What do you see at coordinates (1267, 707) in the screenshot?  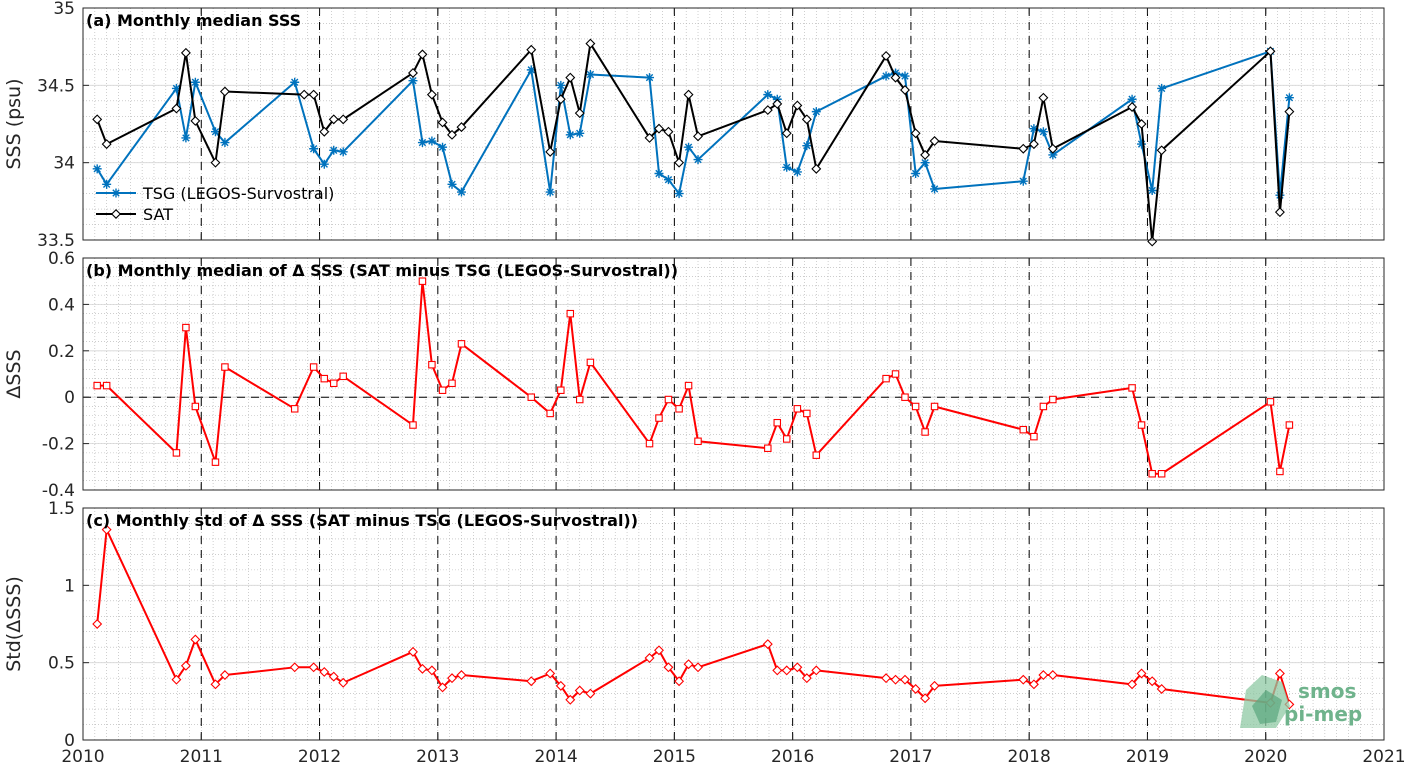 I see `logo-shape-inner` at bounding box center [1267, 707].